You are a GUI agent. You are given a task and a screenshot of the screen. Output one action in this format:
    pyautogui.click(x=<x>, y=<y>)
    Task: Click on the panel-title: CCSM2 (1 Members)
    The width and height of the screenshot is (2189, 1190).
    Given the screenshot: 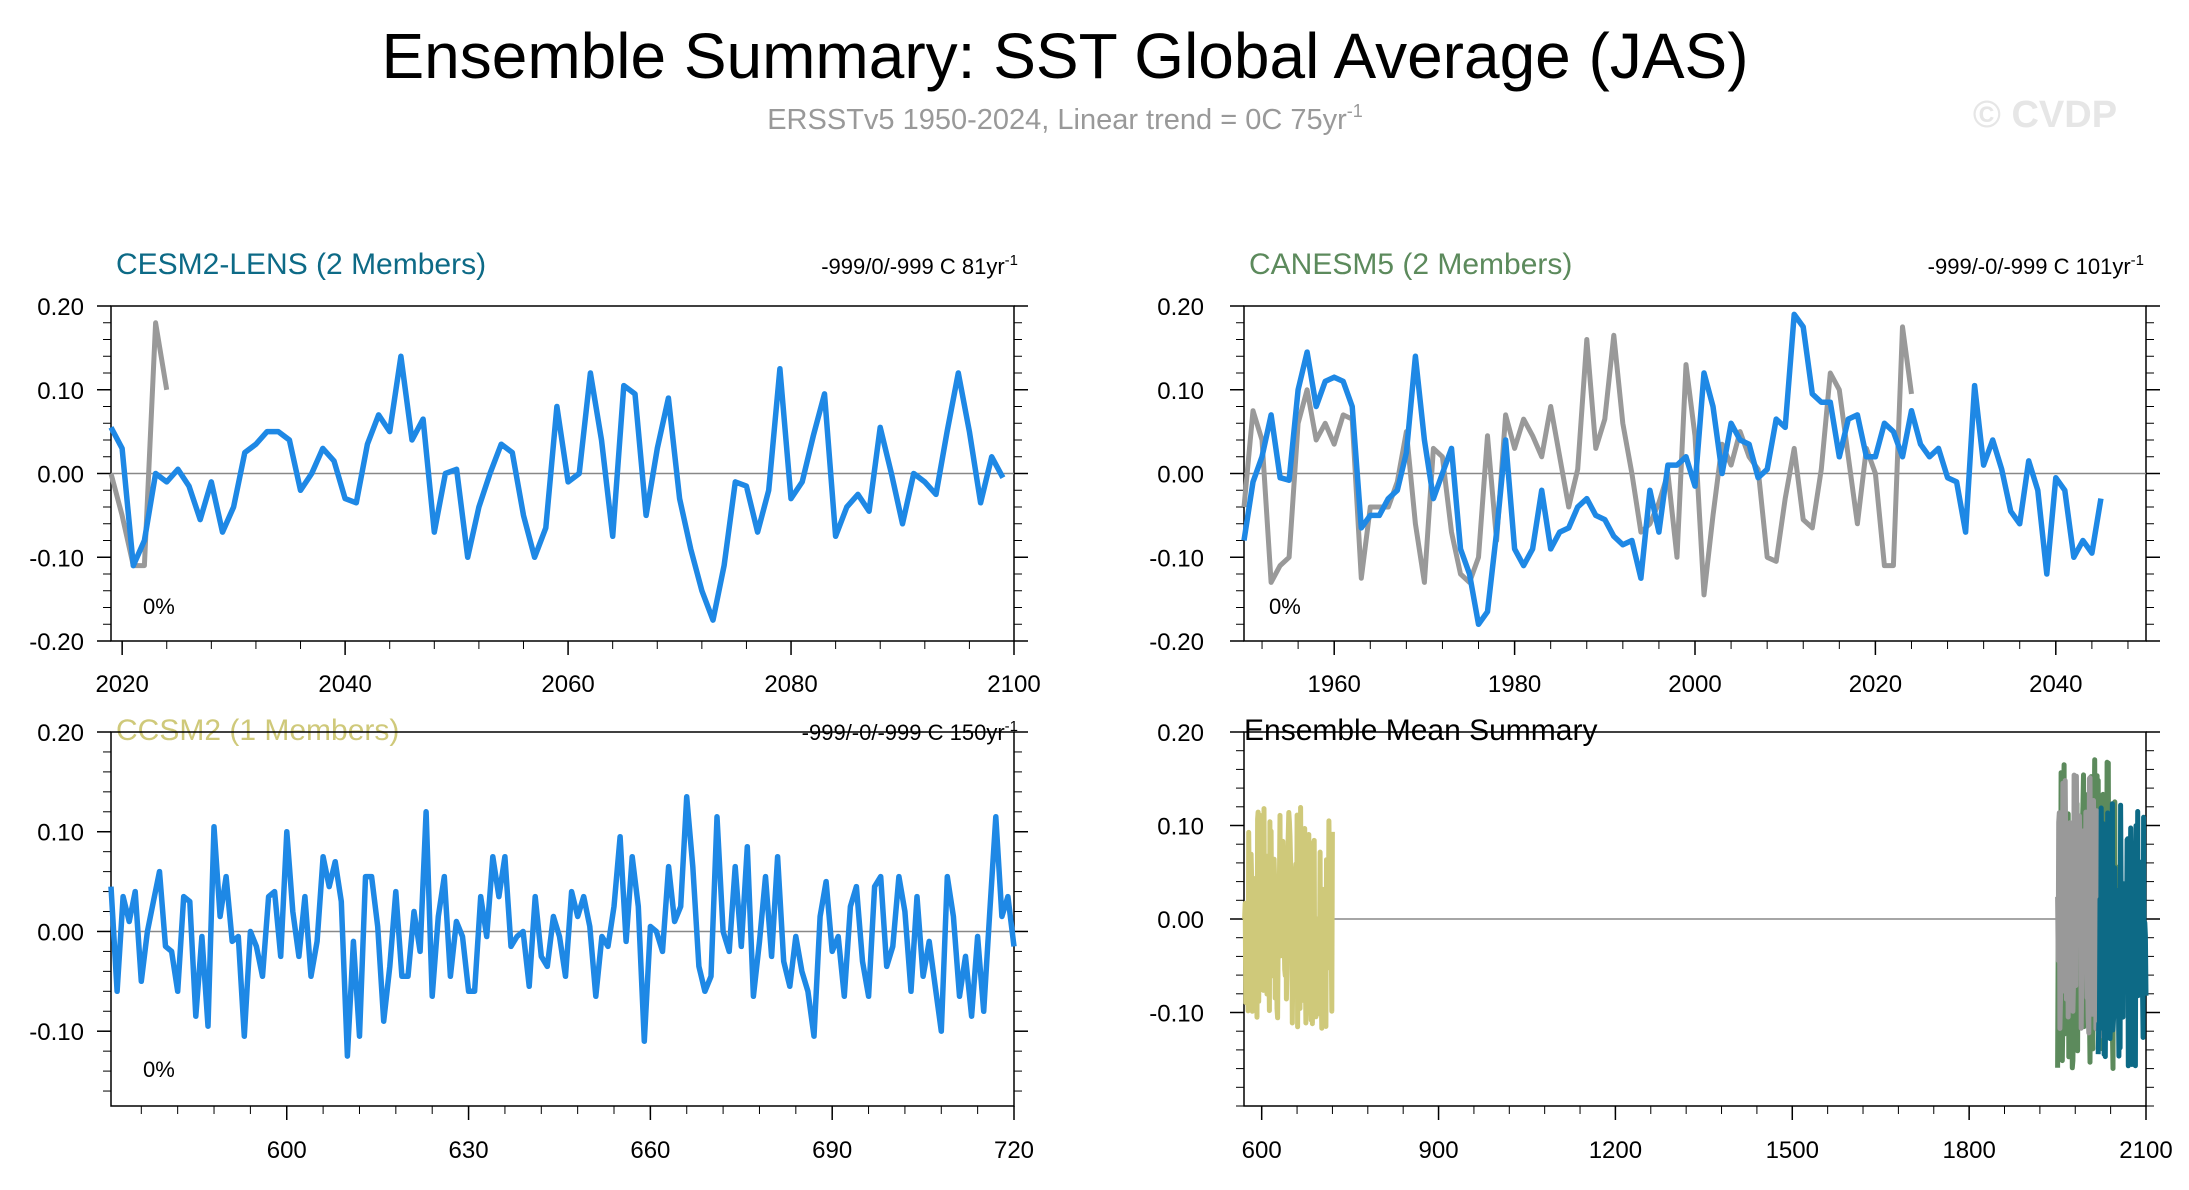 What is the action you would take?
    pyautogui.click(x=257, y=730)
    